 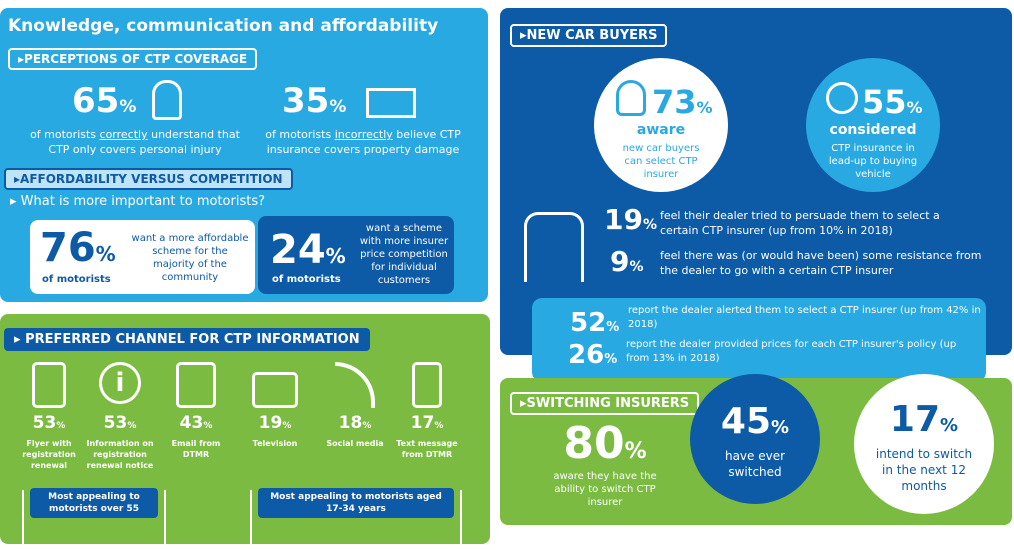 What do you see at coordinates (120, 383) in the screenshot?
I see `info-icon: i` at bounding box center [120, 383].